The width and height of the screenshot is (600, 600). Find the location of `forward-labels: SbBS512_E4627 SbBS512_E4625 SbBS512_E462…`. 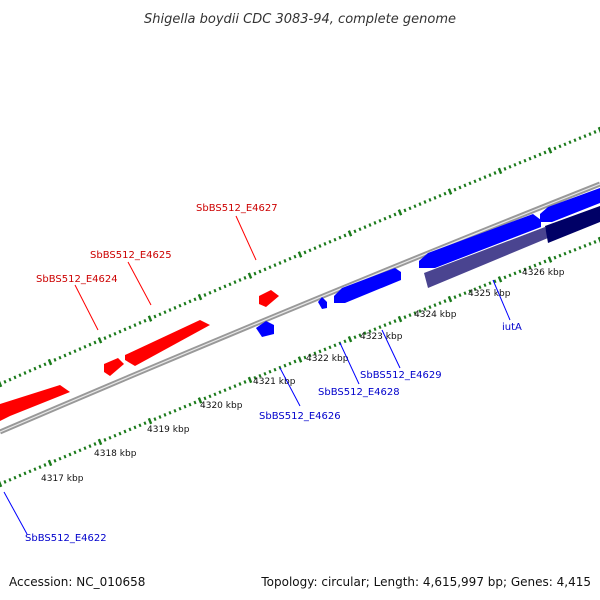

forward-labels: SbBS512_E4627 SbBS512_E4625 SbBS512_E462… is located at coordinates (157, 267).